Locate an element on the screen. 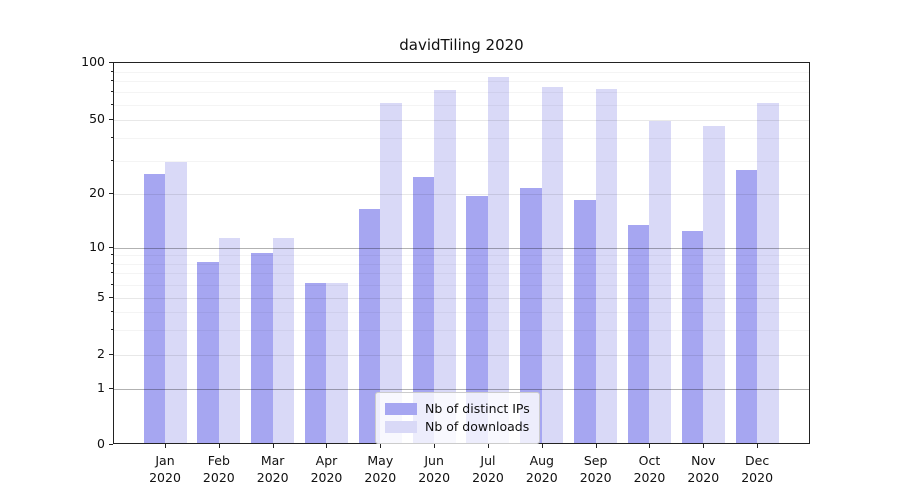 This screenshot has height=500, width=900. chart-title: davidTiling 2020 is located at coordinates (461, 45).